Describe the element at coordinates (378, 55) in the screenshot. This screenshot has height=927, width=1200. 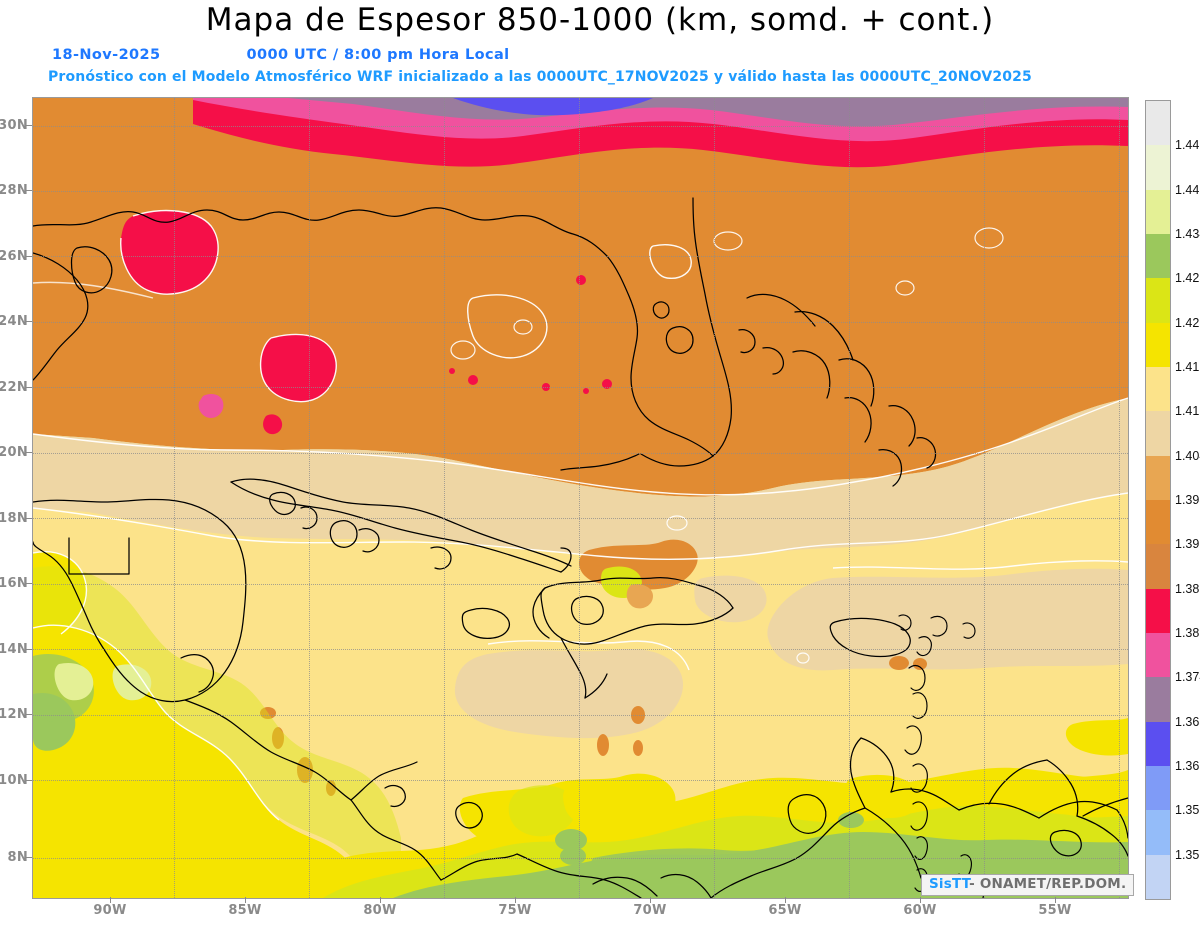
I see `valid-time: 0000 UTC / 8:00 pm Hora Local` at that location.